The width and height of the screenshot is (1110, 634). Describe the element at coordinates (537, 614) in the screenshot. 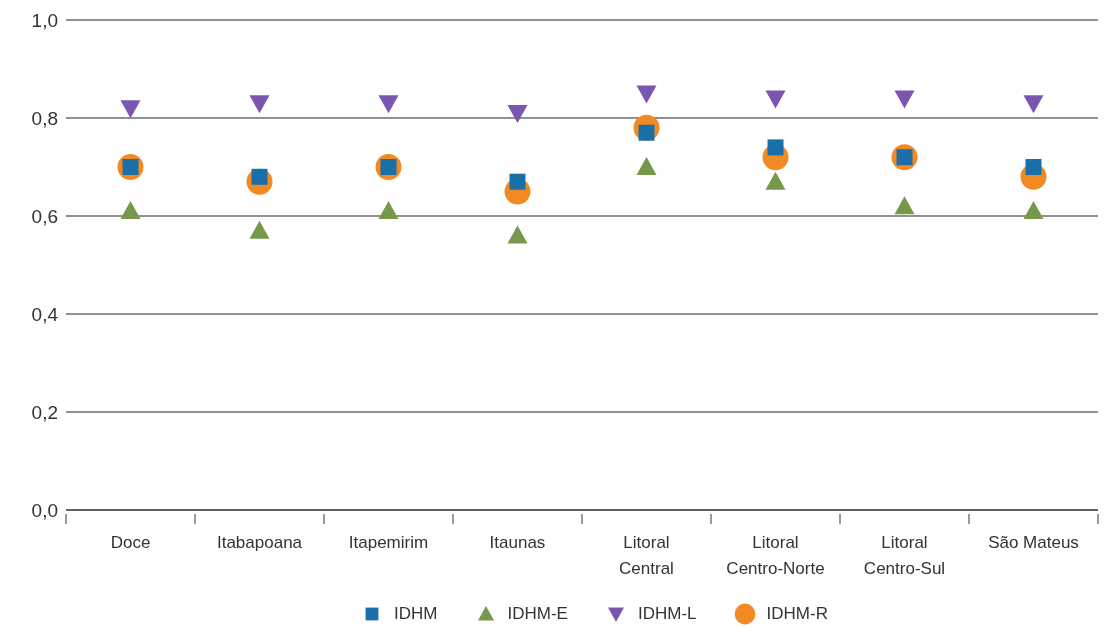

I see `legend-label: IDHM-E` at that location.